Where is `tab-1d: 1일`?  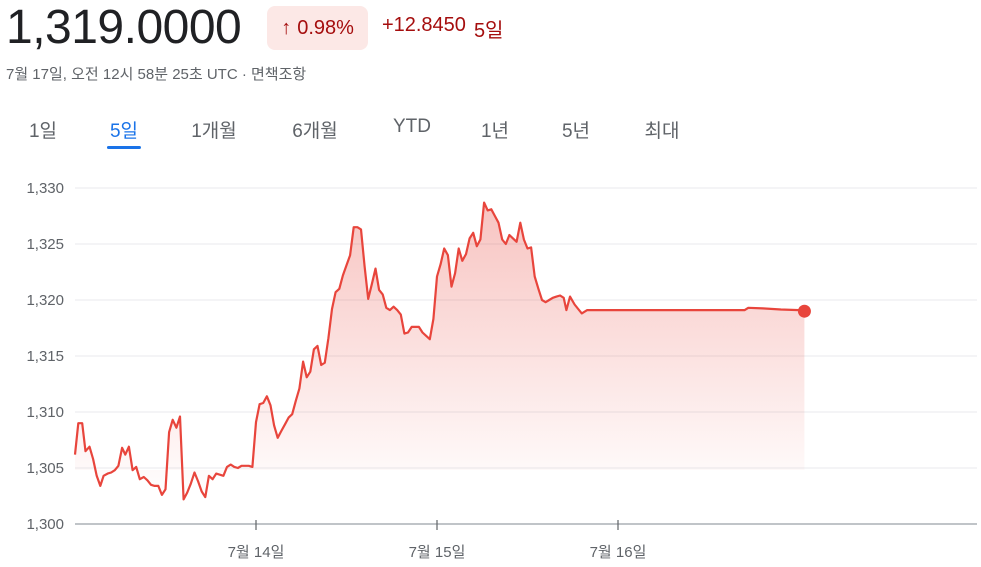
tab-1d: 1일 is located at coordinates (43, 131).